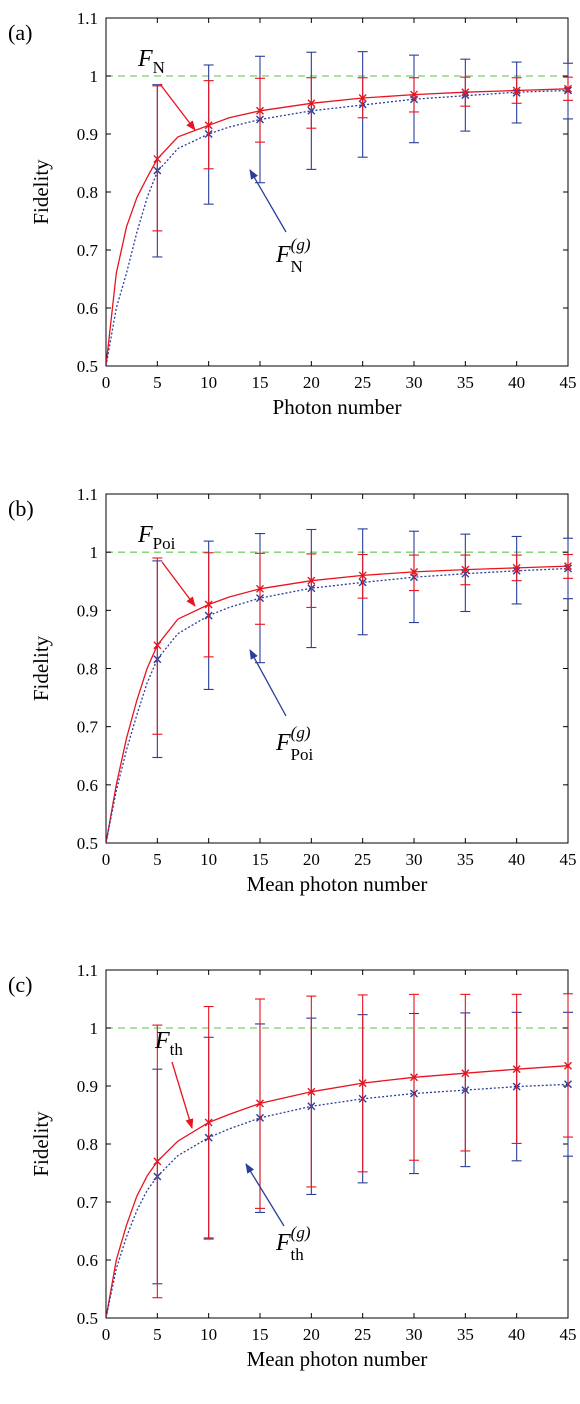 This screenshot has height=1404, width=580. I want to click on annotation-label-red: Fth, so click(168, 1043).